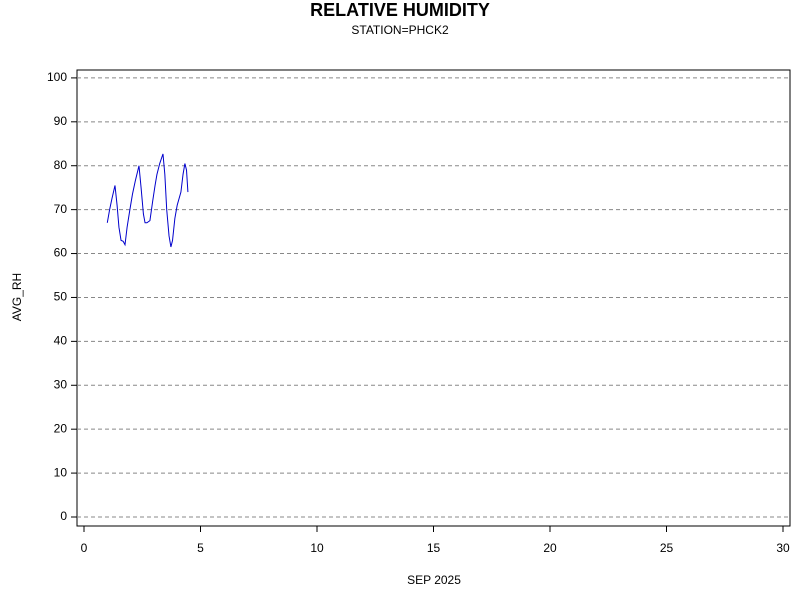 The width and height of the screenshot is (800, 600). Describe the element at coordinates (400, 10) in the screenshot. I see `chart-title: RELATIVE HUMIDITY` at that location.